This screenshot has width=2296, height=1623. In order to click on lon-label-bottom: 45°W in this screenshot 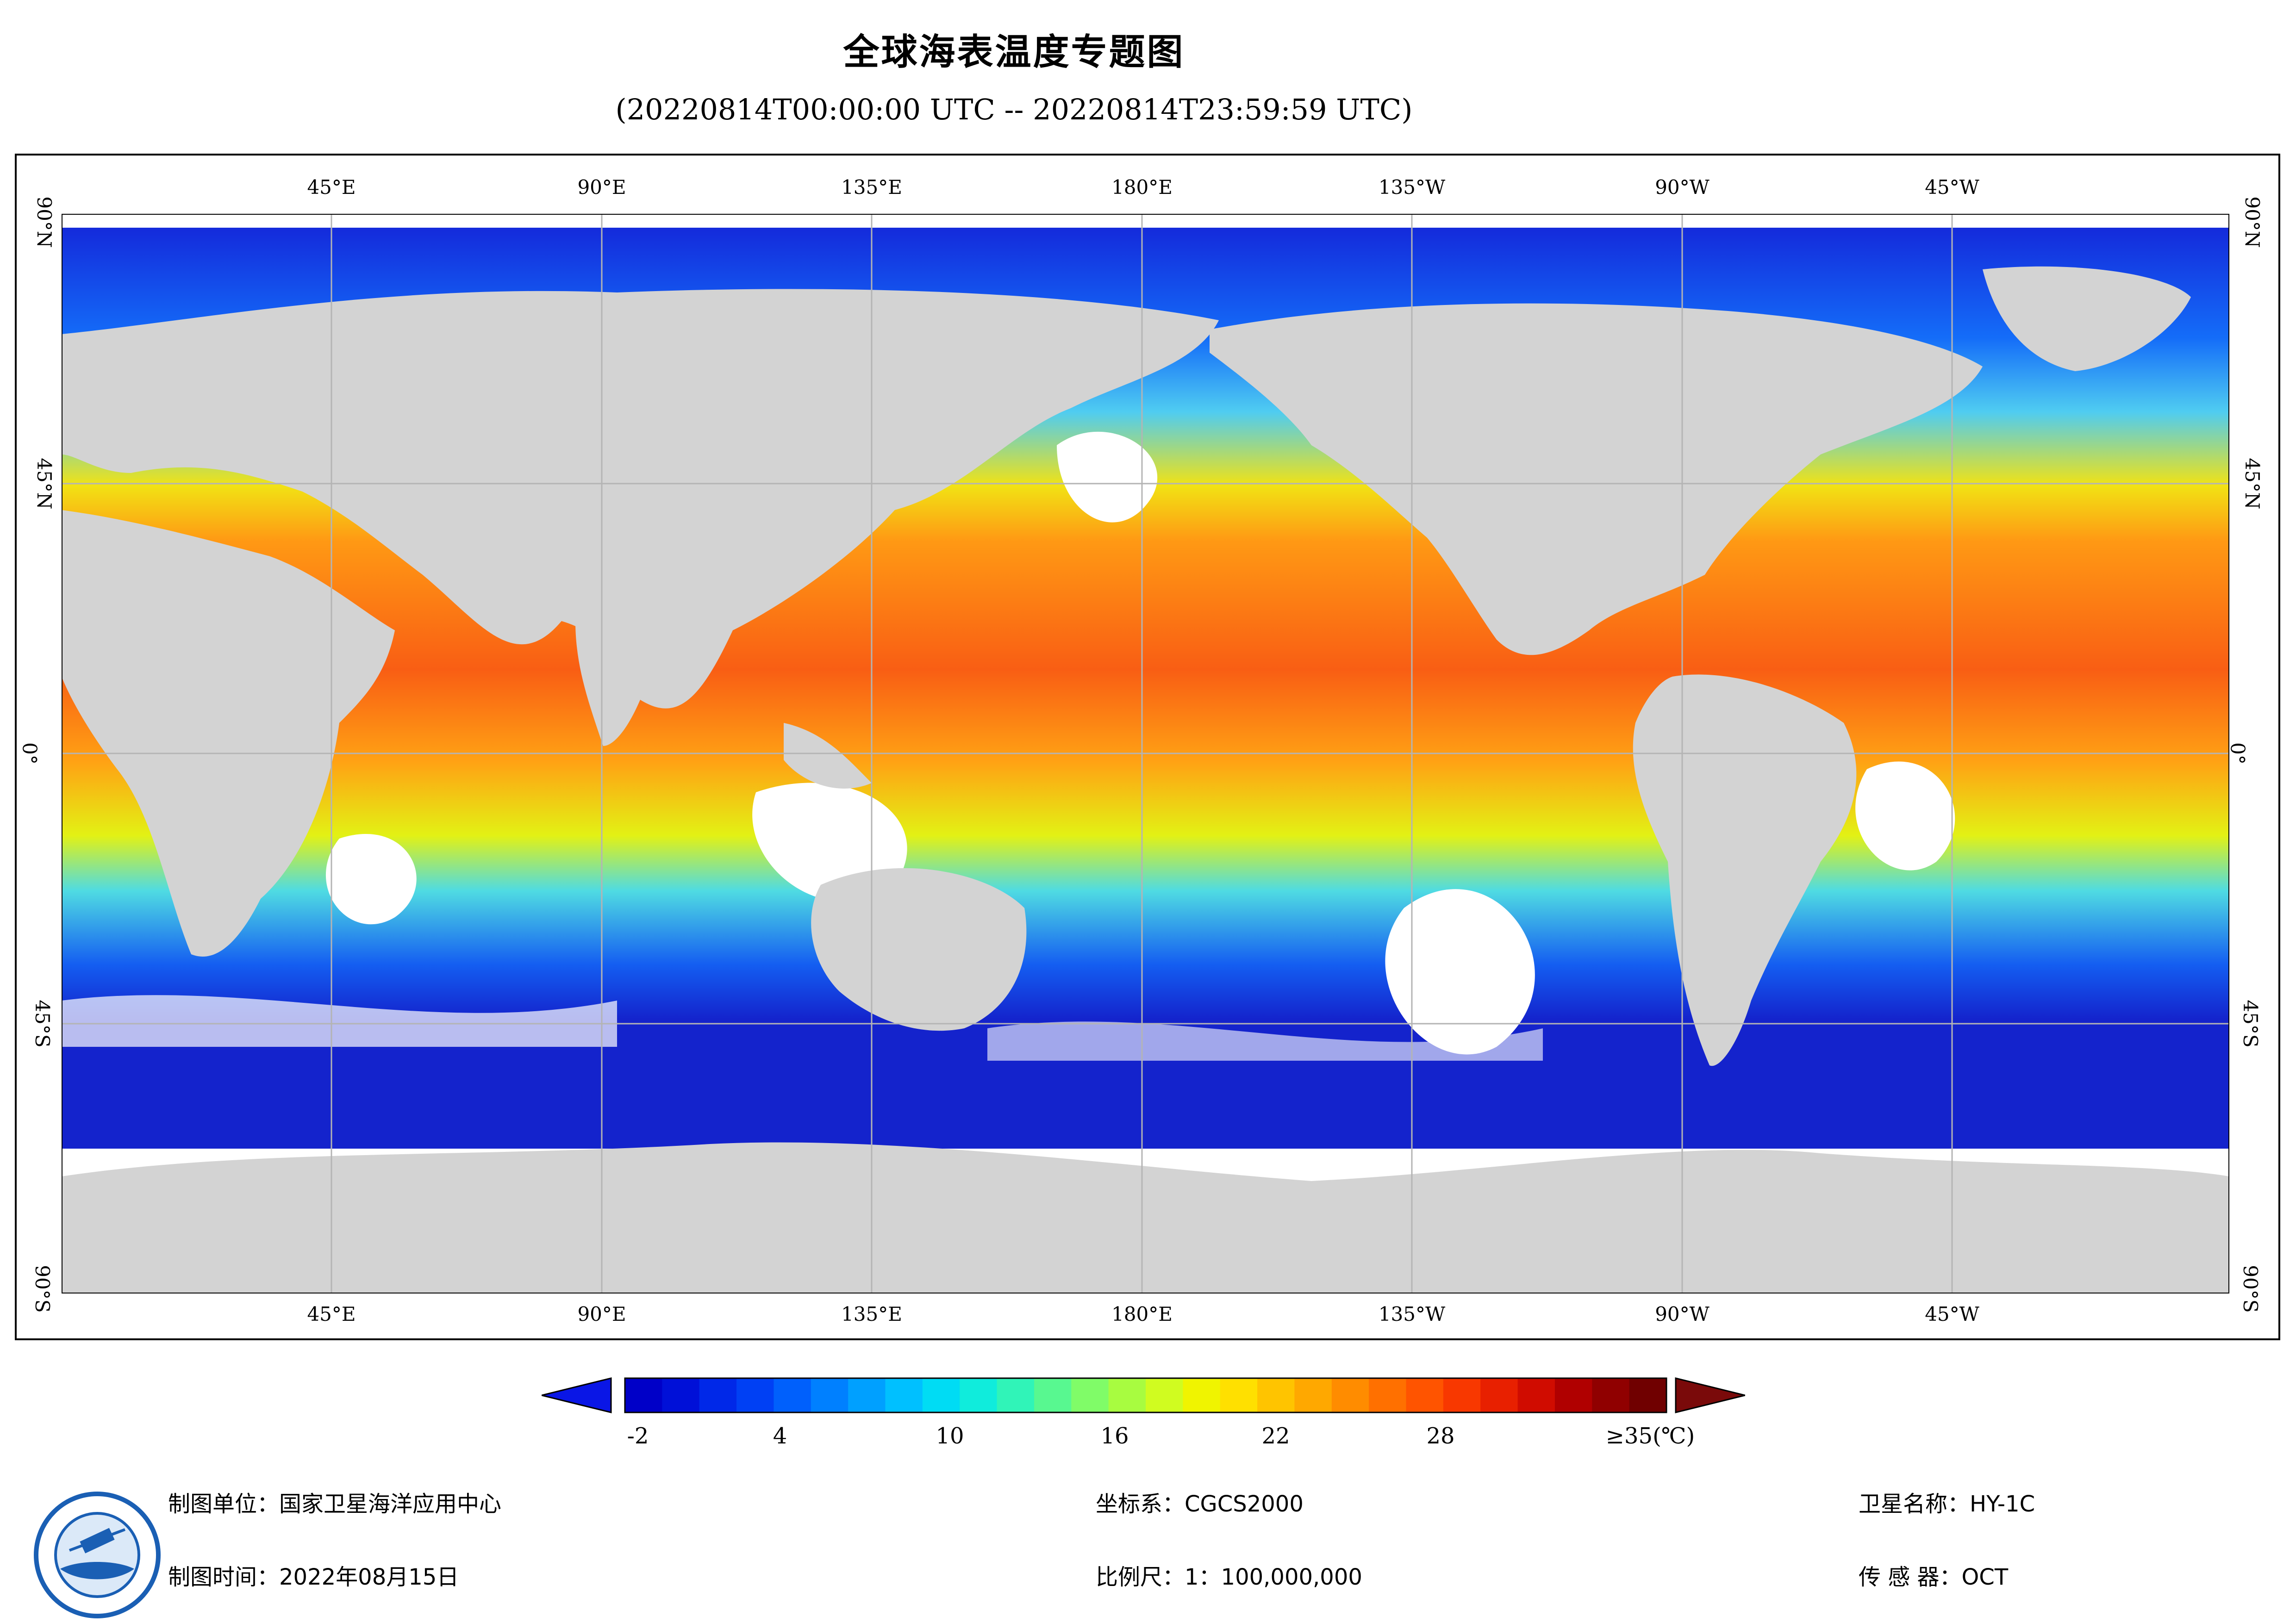, I will do `click(1952, 1314)`.